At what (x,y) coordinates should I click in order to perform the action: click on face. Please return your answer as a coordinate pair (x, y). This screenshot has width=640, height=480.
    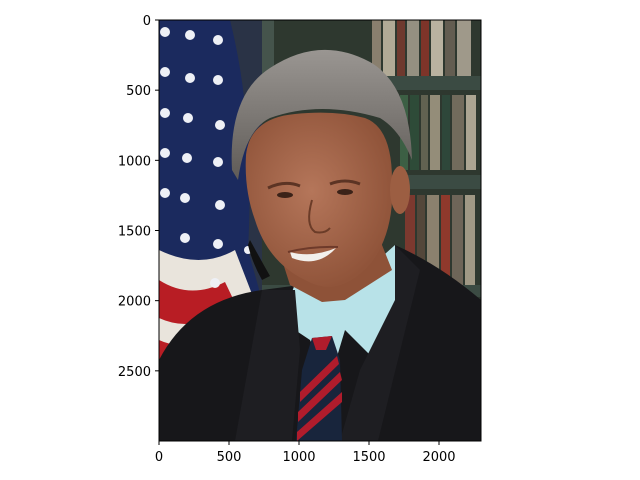
    Looking at the image, I should click on (319, 199).